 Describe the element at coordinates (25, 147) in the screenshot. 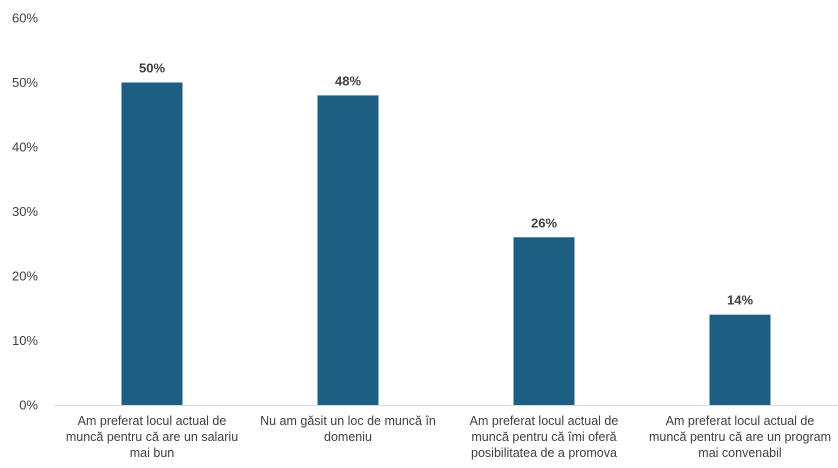

I see `y-tick-label: 40%` at that location.